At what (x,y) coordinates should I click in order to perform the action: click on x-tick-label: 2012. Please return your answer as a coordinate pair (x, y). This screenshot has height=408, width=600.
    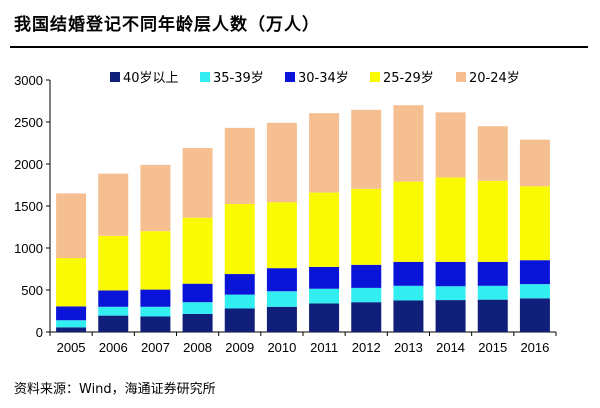
    Looking at the image, I should click on (366, 347).